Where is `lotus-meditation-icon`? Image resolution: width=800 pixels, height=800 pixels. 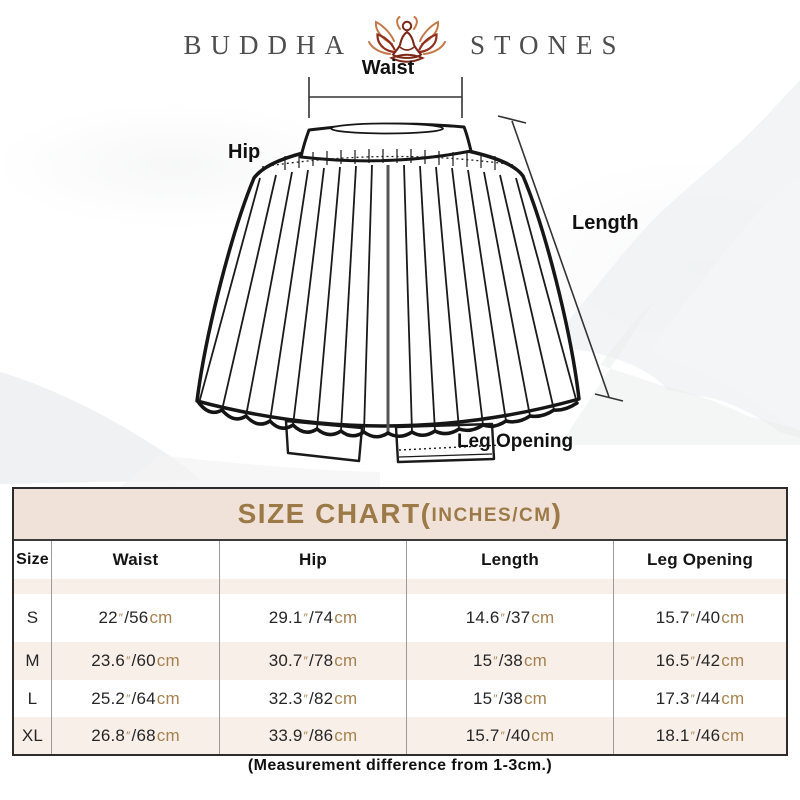 lotus-meditation-icon is located at coordinates (406, 39).